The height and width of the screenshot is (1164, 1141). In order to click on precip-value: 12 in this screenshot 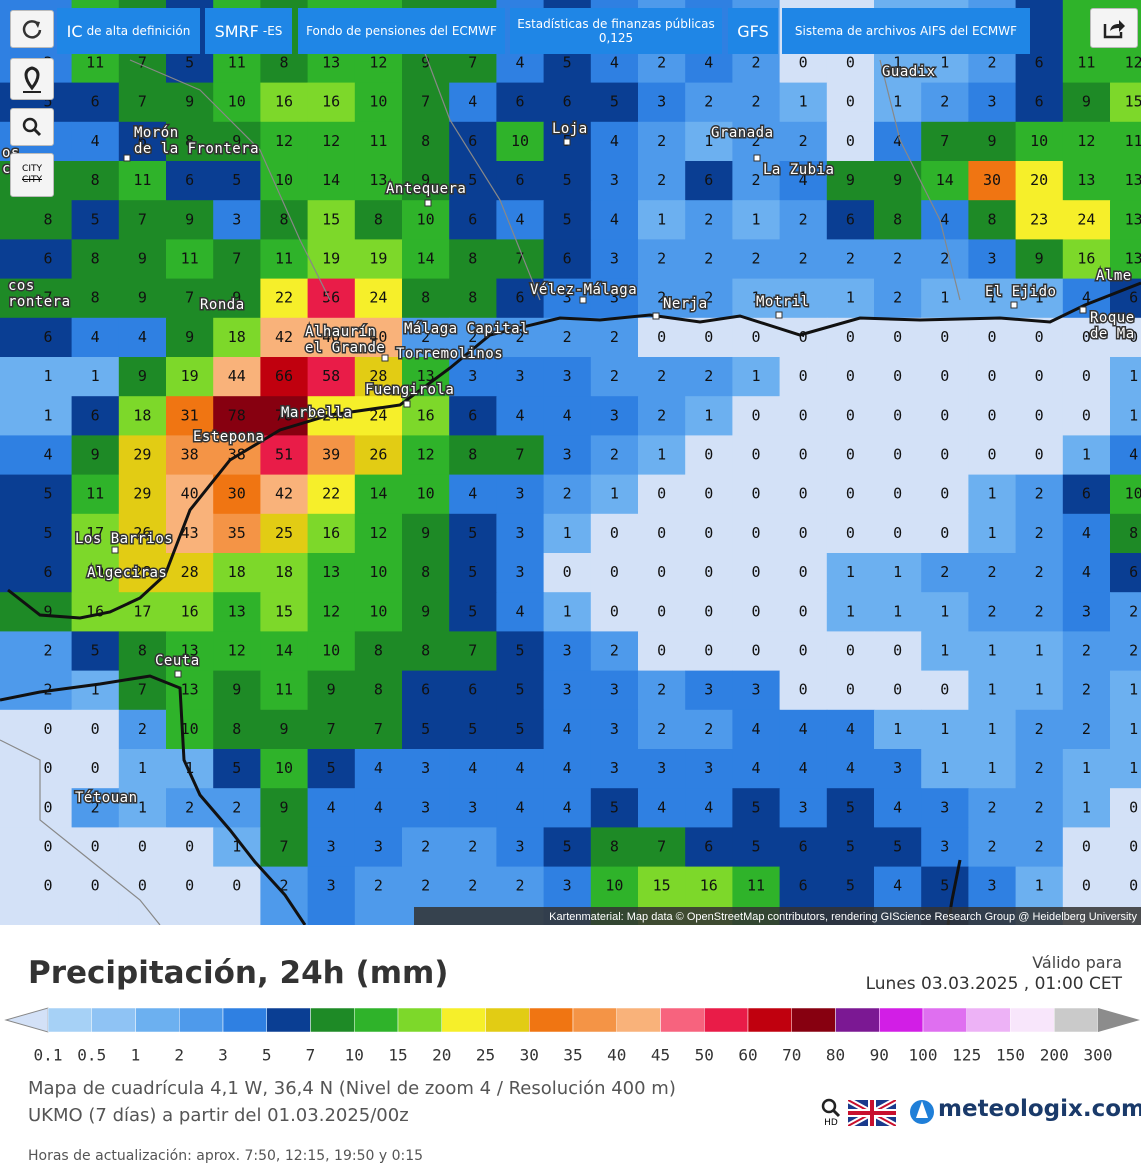, I will do `click(378, 533)`.